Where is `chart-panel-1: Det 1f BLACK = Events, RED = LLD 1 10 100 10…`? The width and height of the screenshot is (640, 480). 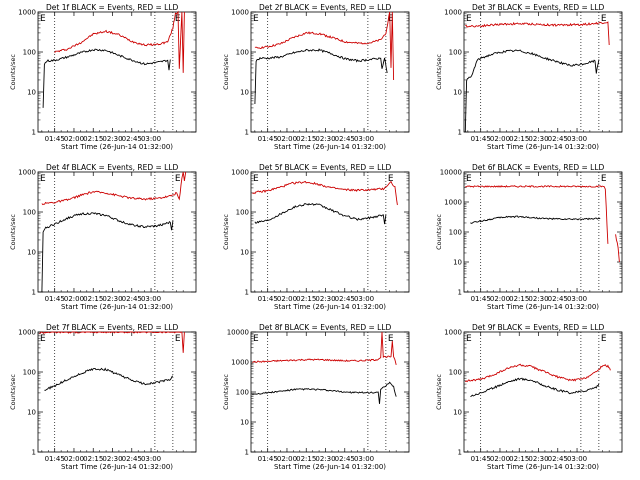 chart-panel-1: Det 1f BLACK = Events, RED = LLD 1 10 100 10… is located at coordinates (103, 77).